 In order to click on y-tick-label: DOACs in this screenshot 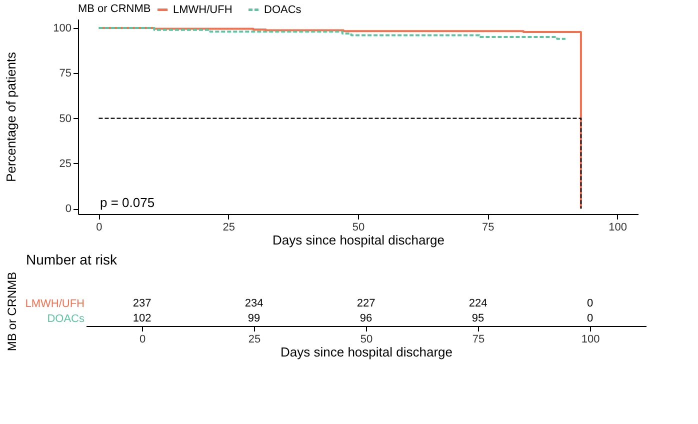, I will do `click(66, 319)`.